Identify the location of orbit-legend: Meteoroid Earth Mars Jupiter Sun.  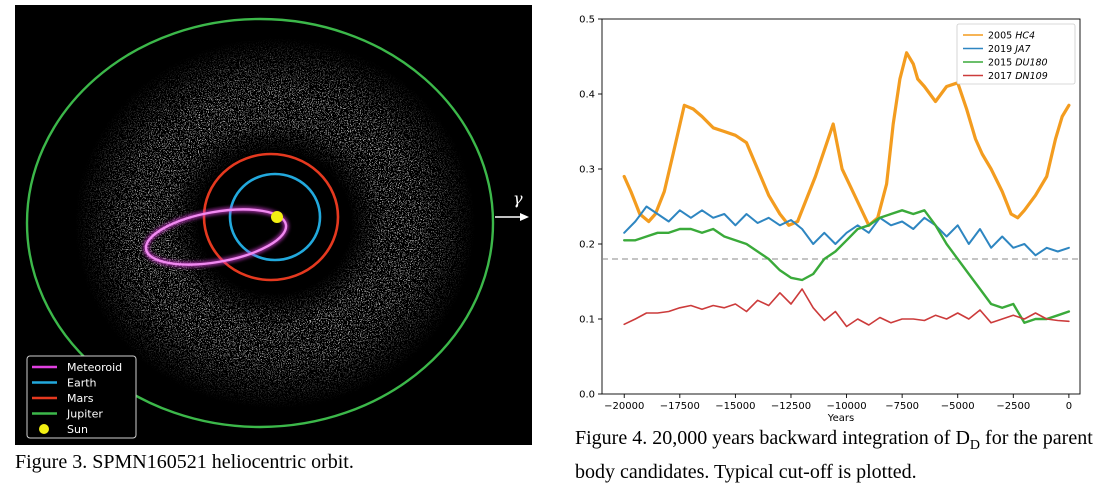
(81, 397).